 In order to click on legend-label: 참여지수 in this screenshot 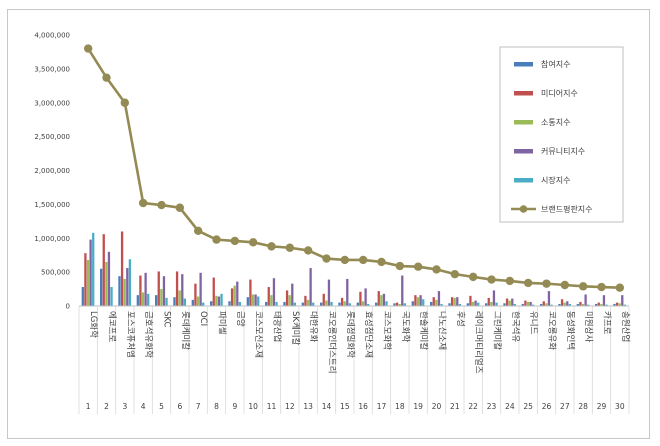, I will do `click(555, 64)`.